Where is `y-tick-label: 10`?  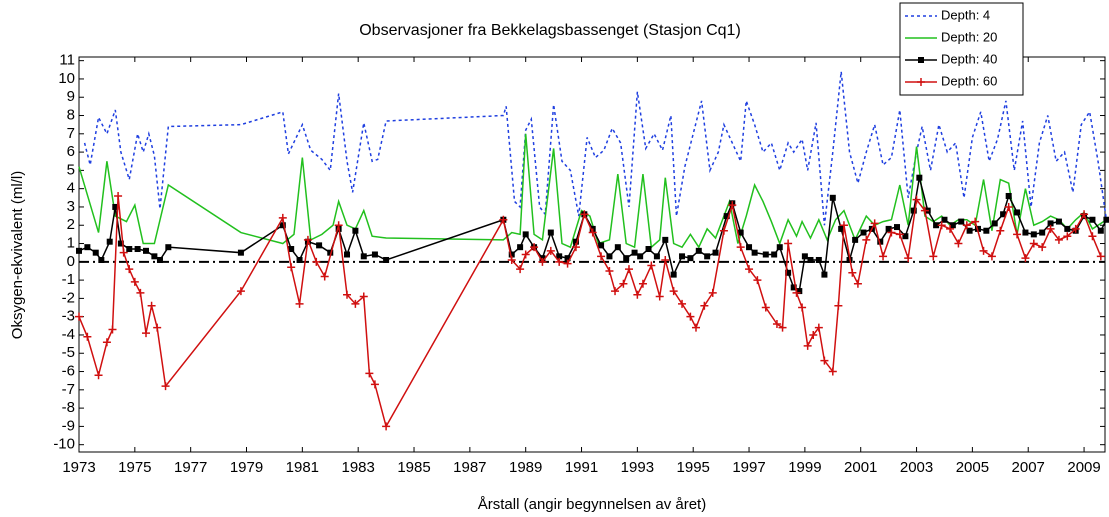
y-tick-label: 10 is located at coordinates (66, 78).